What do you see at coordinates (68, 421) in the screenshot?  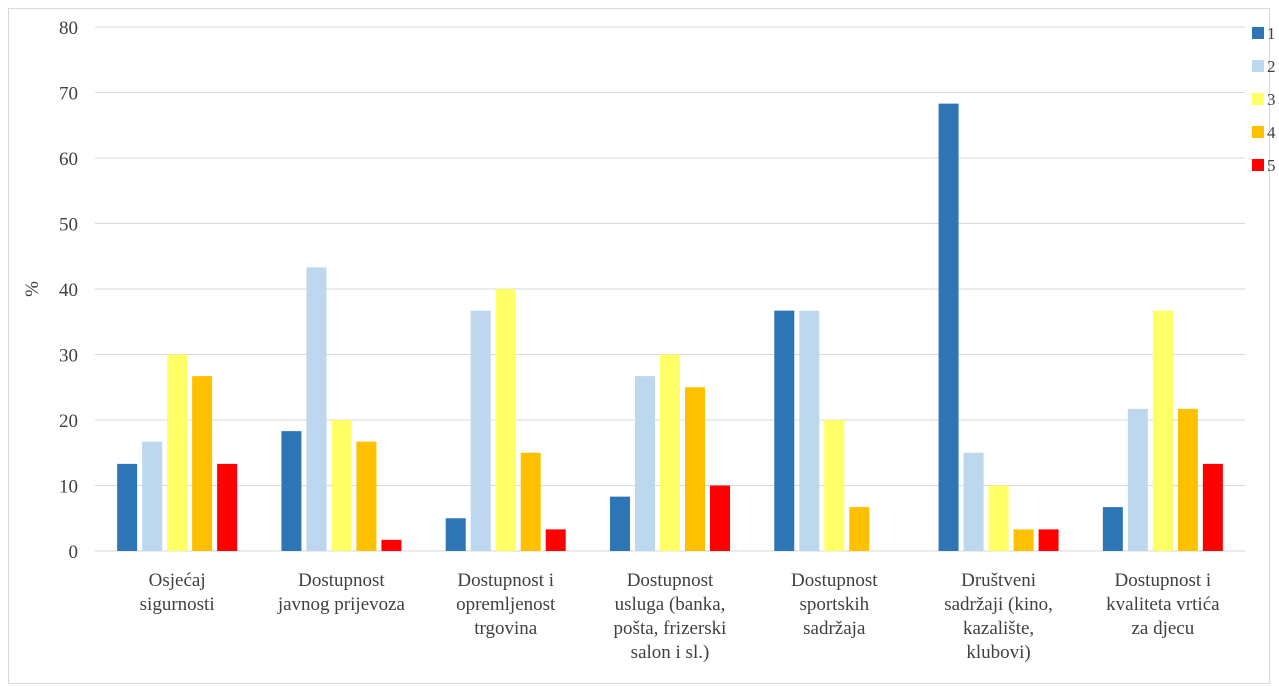 I see `y-tick-label: 20` at bounding box center [68, 421].